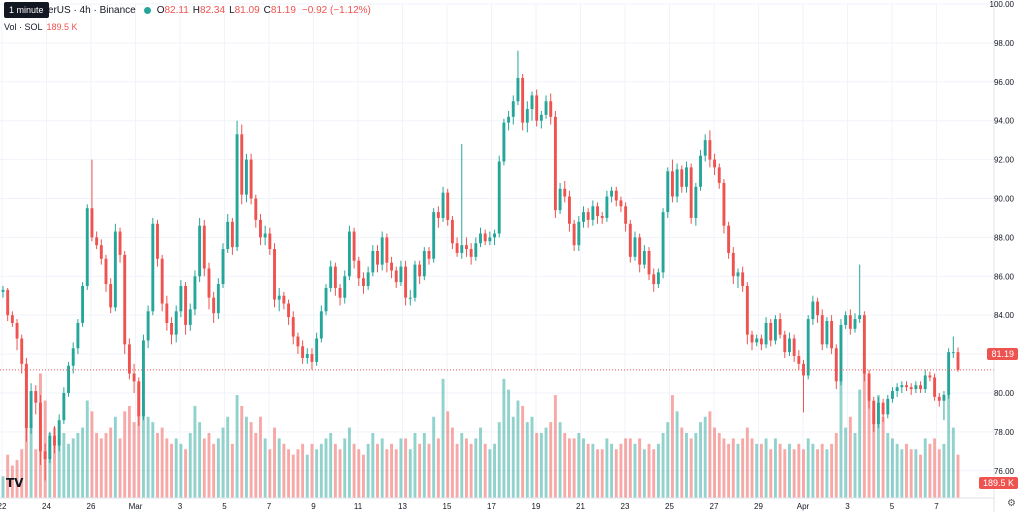 The height and width of the screenshot is (512, 1024). Describe the element at coordinates (147, 10) in the screenshot. I see `status-dot-icon` at that location.